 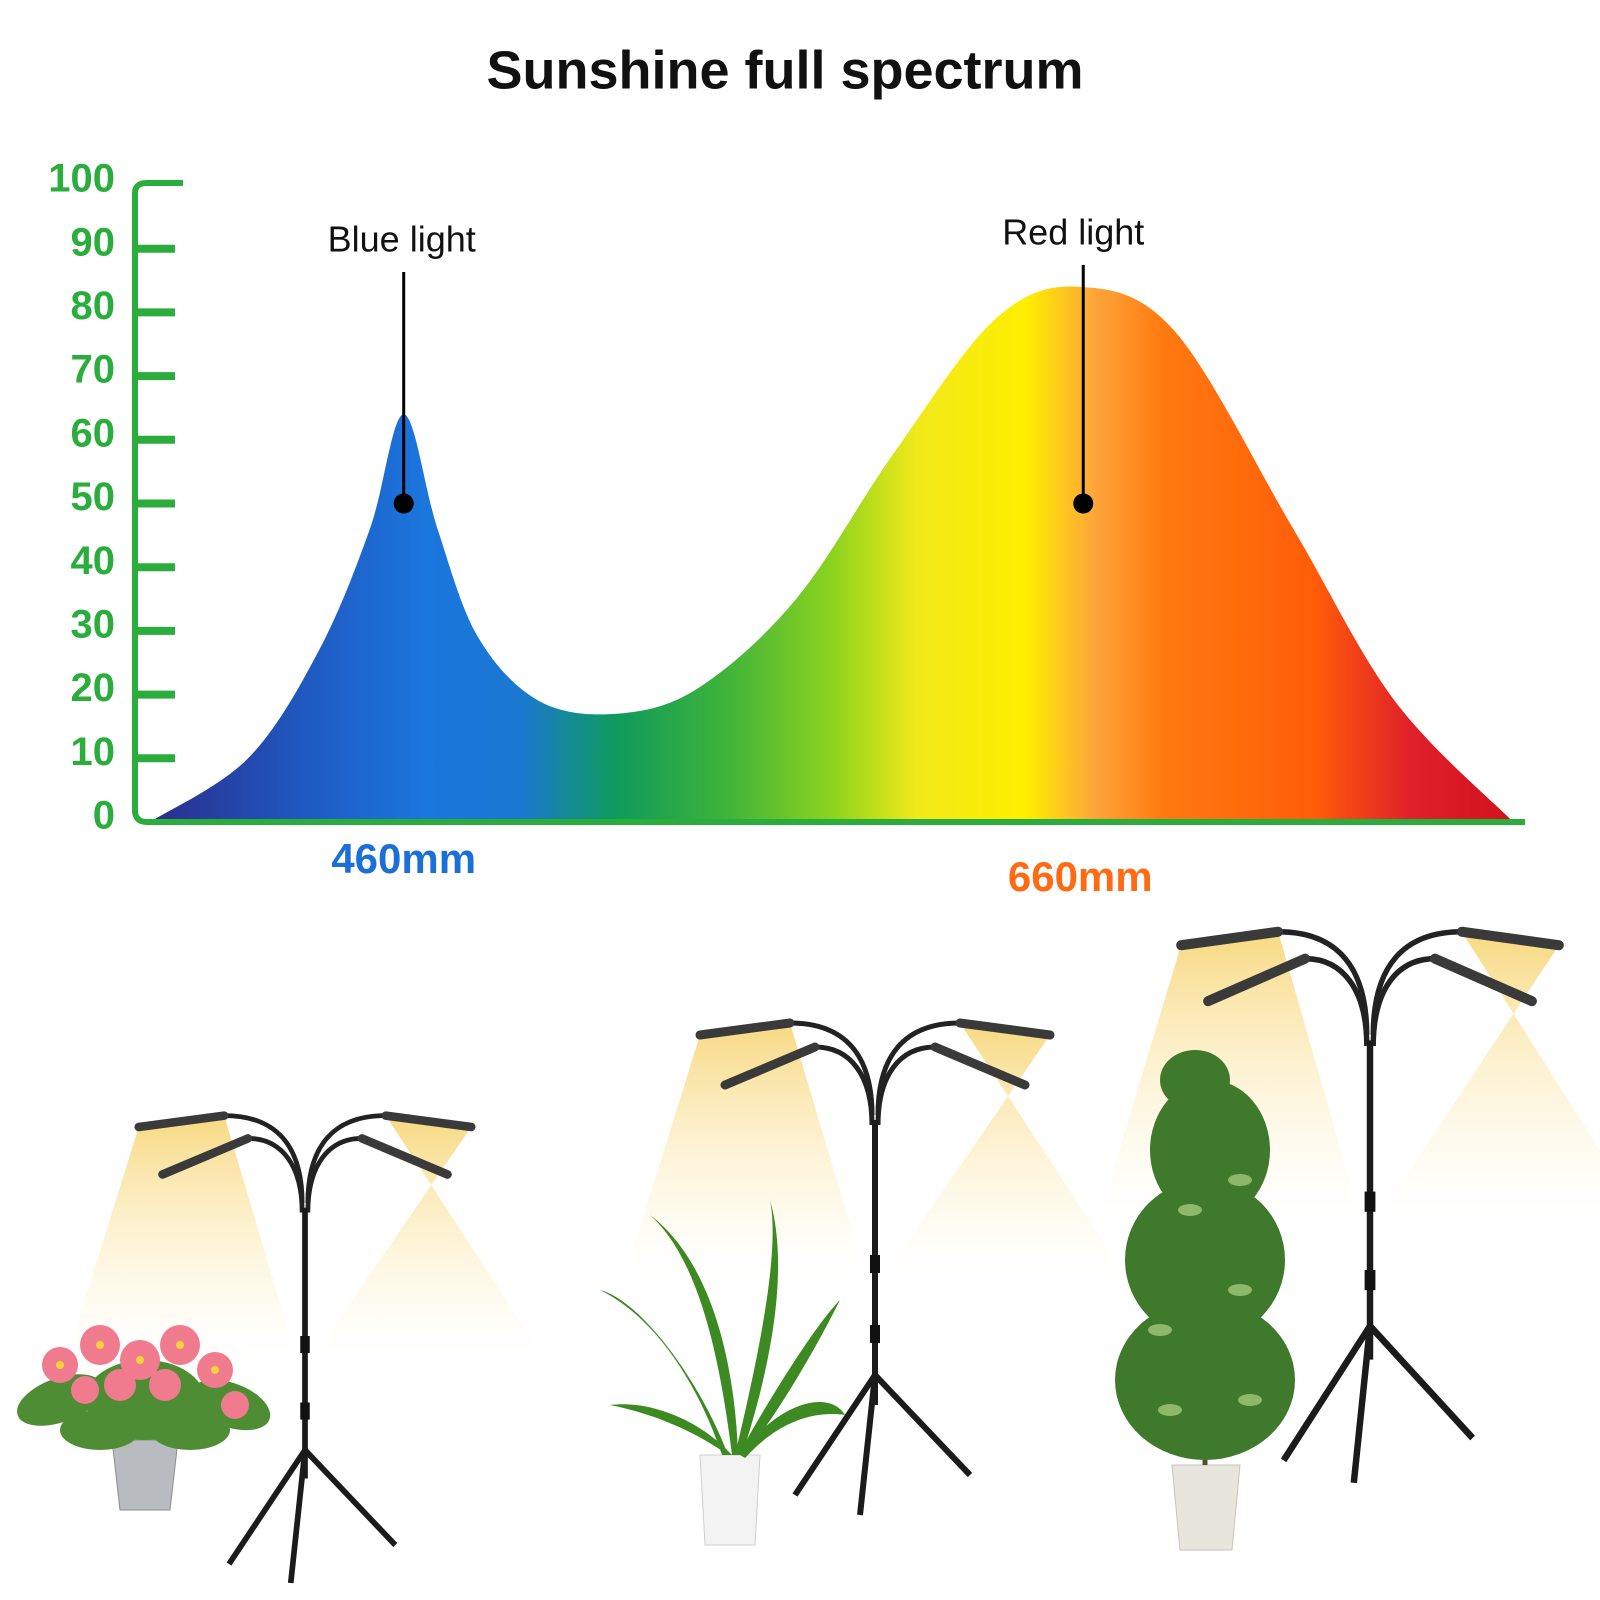 What do you see at coordinates (93, 497) in the screenshot?
I see `y-tick-label: 50` at bounding box center [93, 497].